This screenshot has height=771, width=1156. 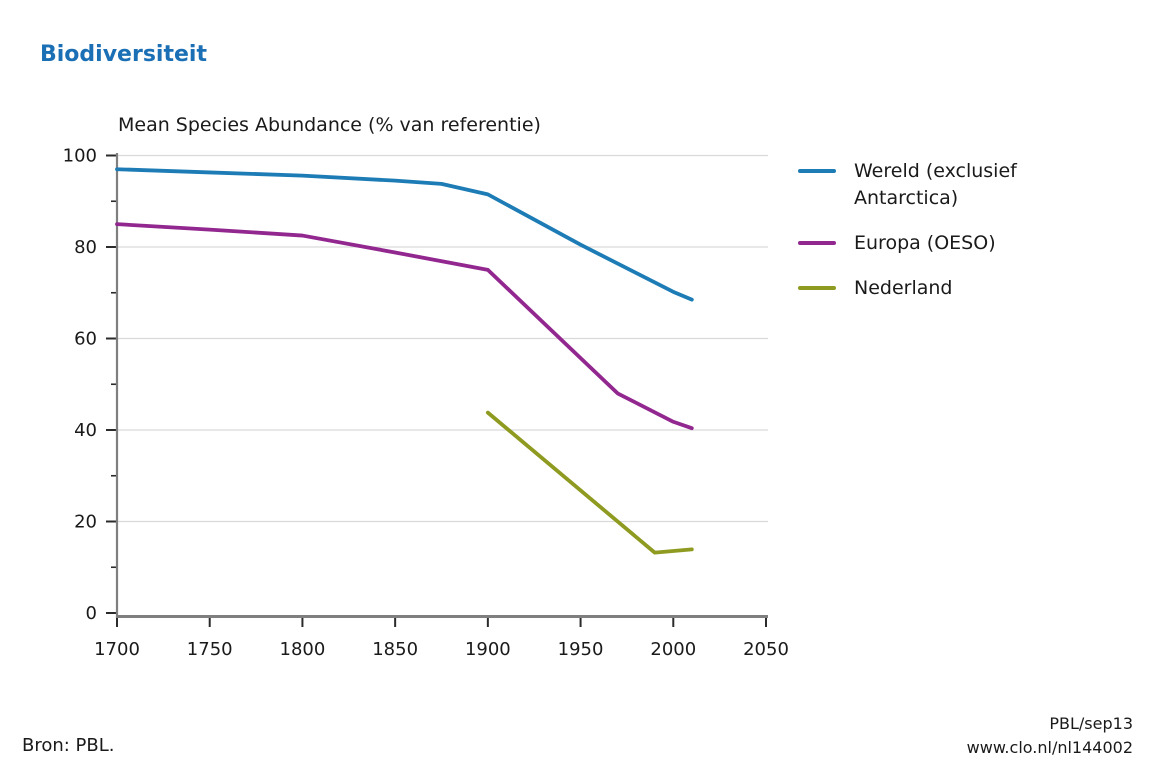 What do you see at coordinates (85, 522) in the screenshot?
I see `y-tick-label: 20` at bounding box center [85, 522].